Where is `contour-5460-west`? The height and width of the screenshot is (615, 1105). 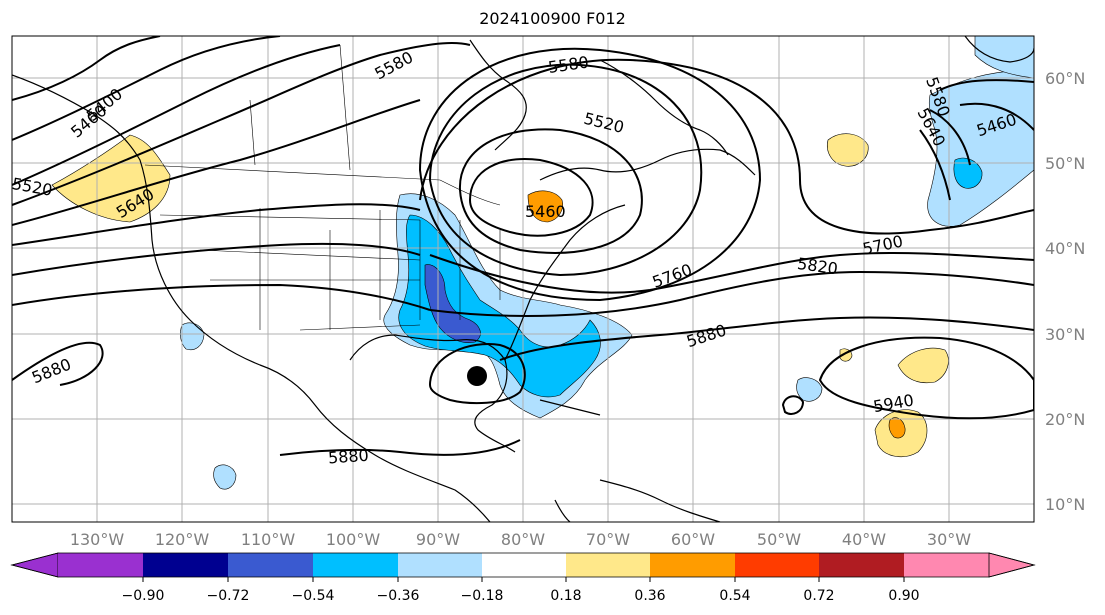
contour-5460-west is located at coordinates (146, 88).